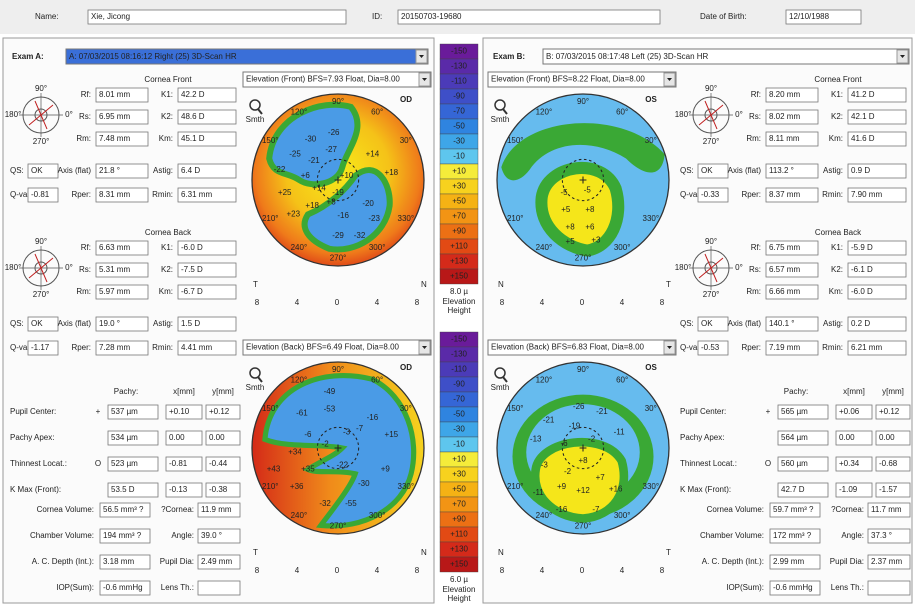 The image size is (915, 606). I want to click on astig-axis, so click(711, 115).